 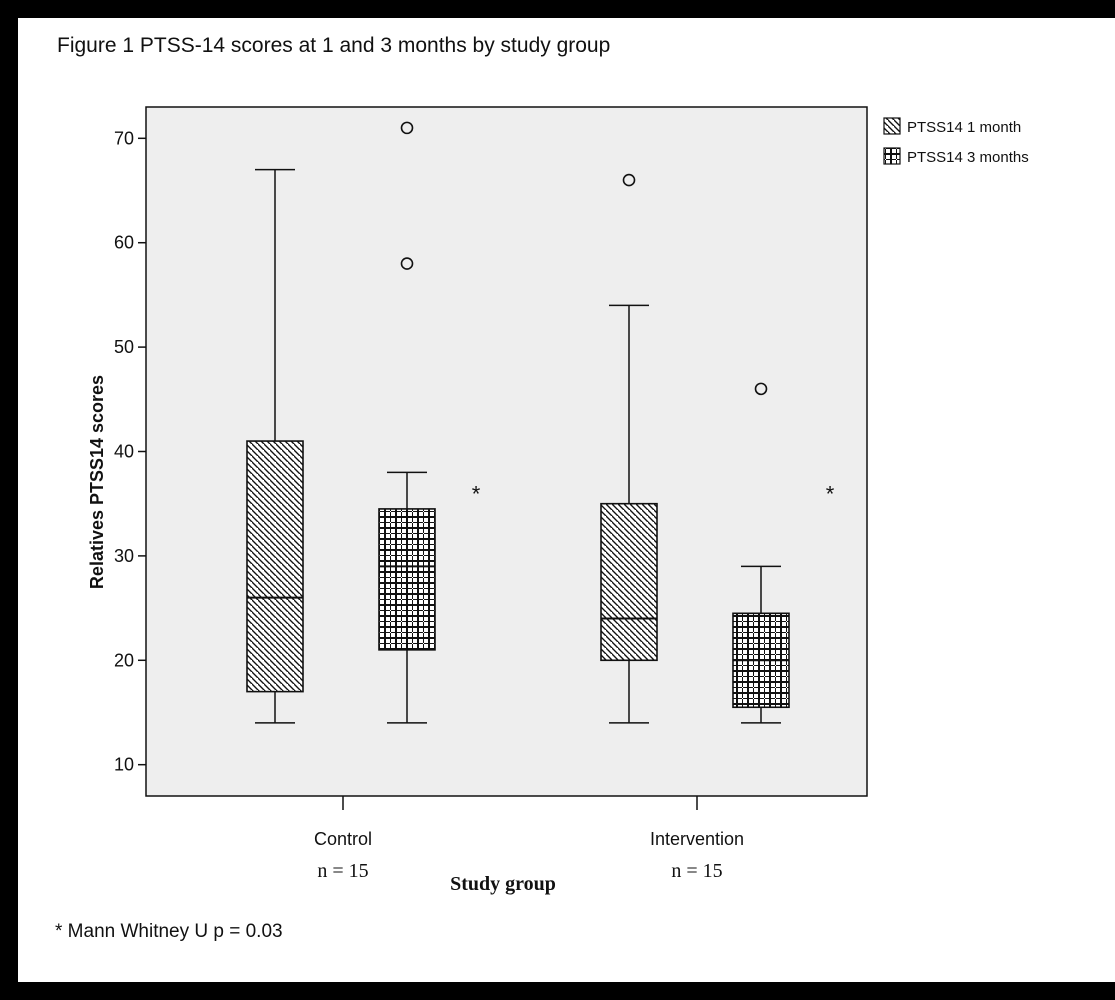 What do you see at coordinates (343, 839) in the screenshot?
I see `category-label: Control` at bounding box center [343, 839].